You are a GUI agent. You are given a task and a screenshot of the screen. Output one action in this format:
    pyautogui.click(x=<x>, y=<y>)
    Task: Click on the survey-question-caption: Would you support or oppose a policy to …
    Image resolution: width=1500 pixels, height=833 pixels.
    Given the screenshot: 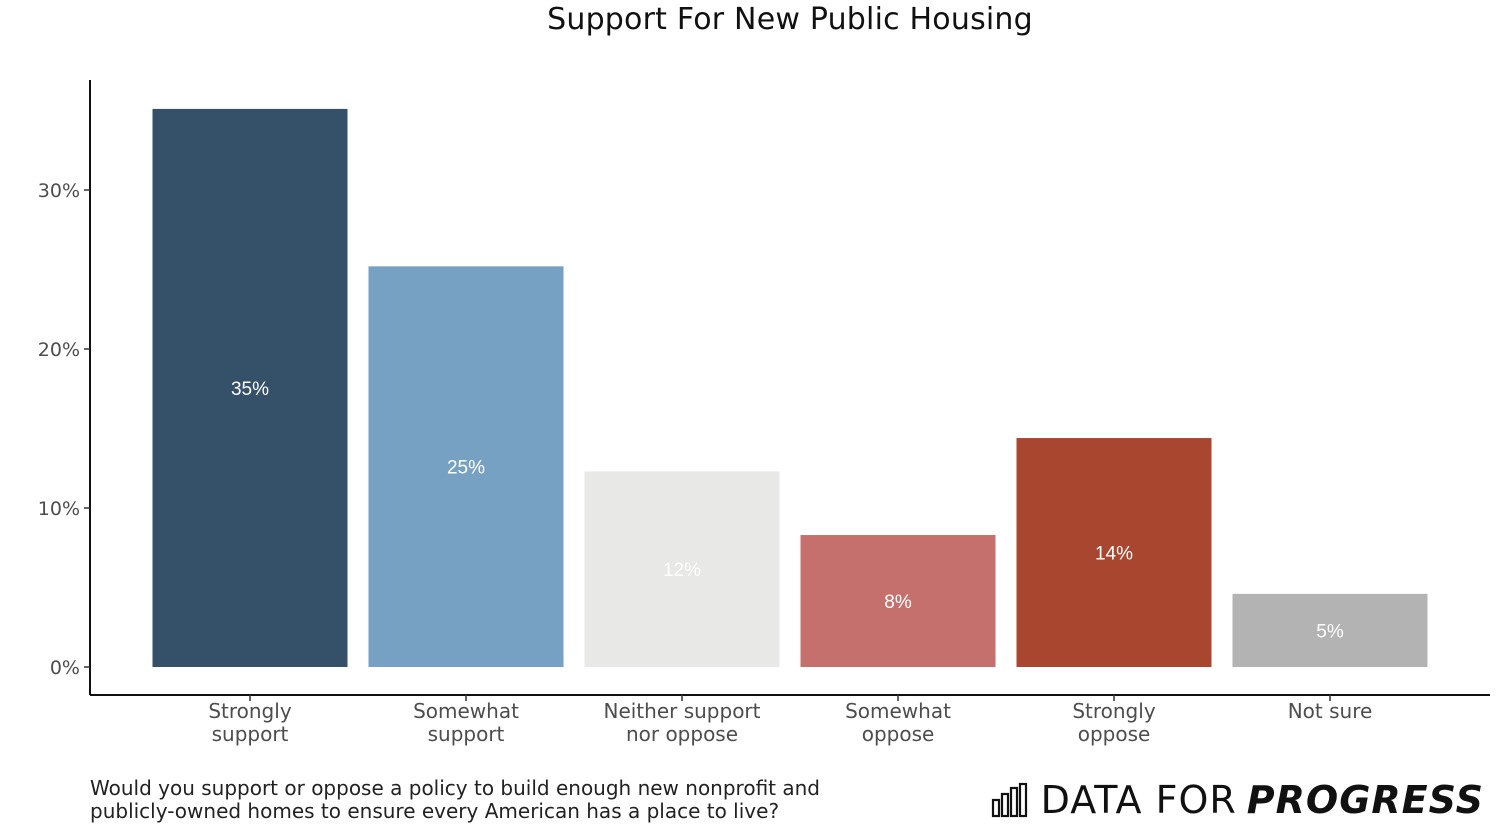 What is the action you would take?
    pyautogui.click(x=455, y=799)
    